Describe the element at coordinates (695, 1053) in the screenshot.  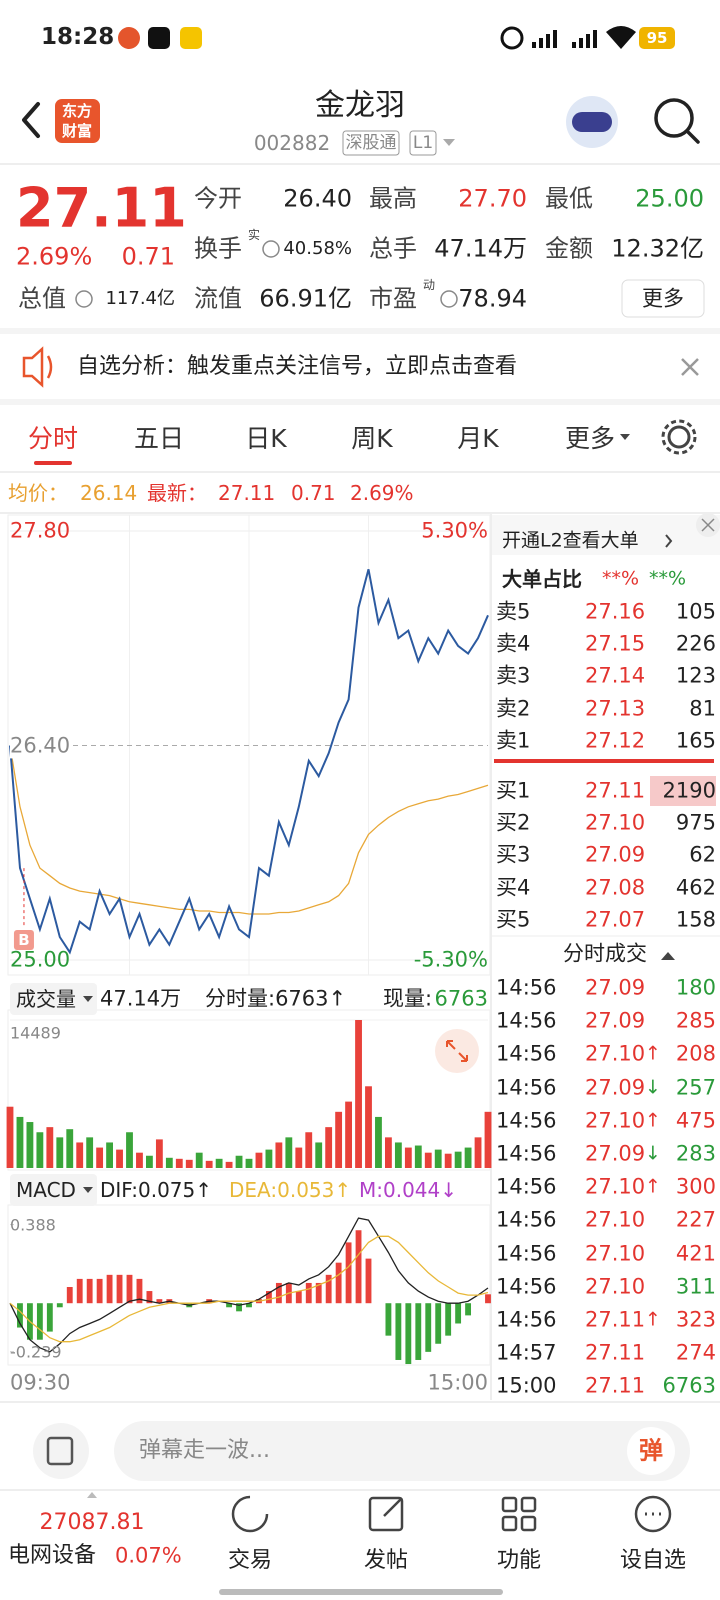
I see `trade-volume: 208` at that location.